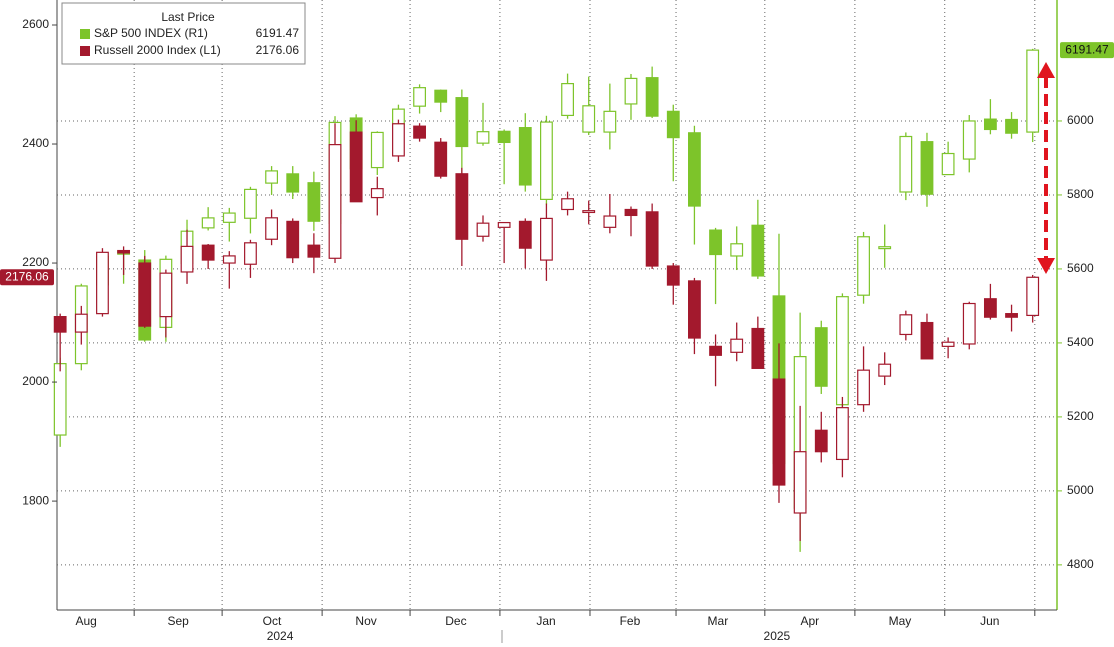 The width and height of the screenshot is (1114, 647). Describe the element at coordinates (1080, 490) in the screenshot. I see `y2-tick-label: 5000` at that location.